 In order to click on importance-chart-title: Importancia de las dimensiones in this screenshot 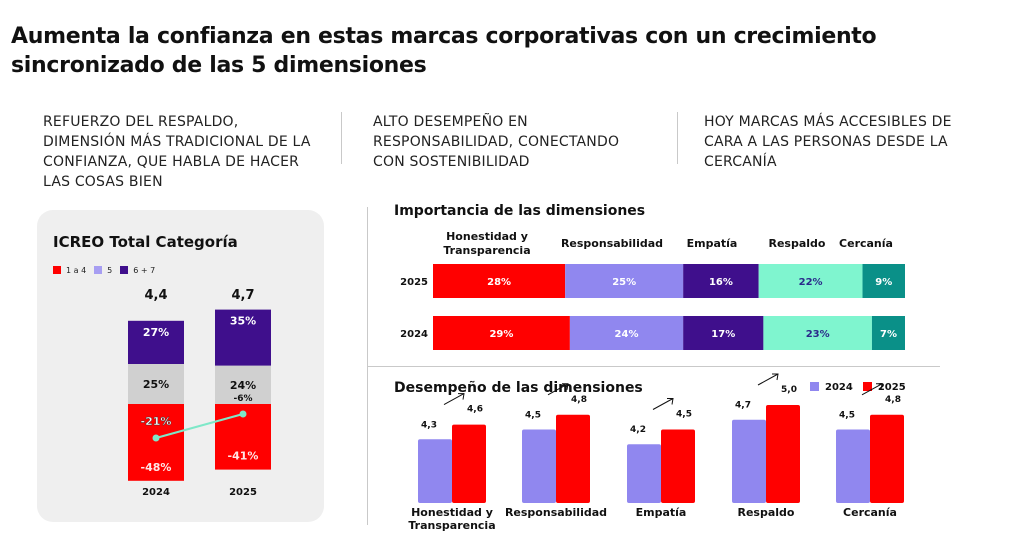, I will do `click(520, 211)`.